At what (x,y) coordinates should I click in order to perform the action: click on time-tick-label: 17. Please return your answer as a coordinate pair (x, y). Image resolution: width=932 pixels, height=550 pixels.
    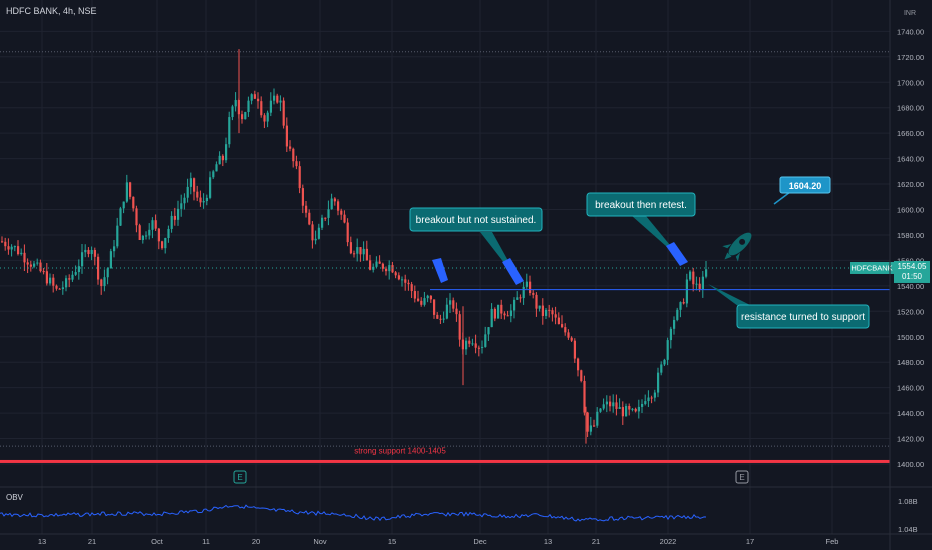
    Looking at the image, I should click on (750, 541).